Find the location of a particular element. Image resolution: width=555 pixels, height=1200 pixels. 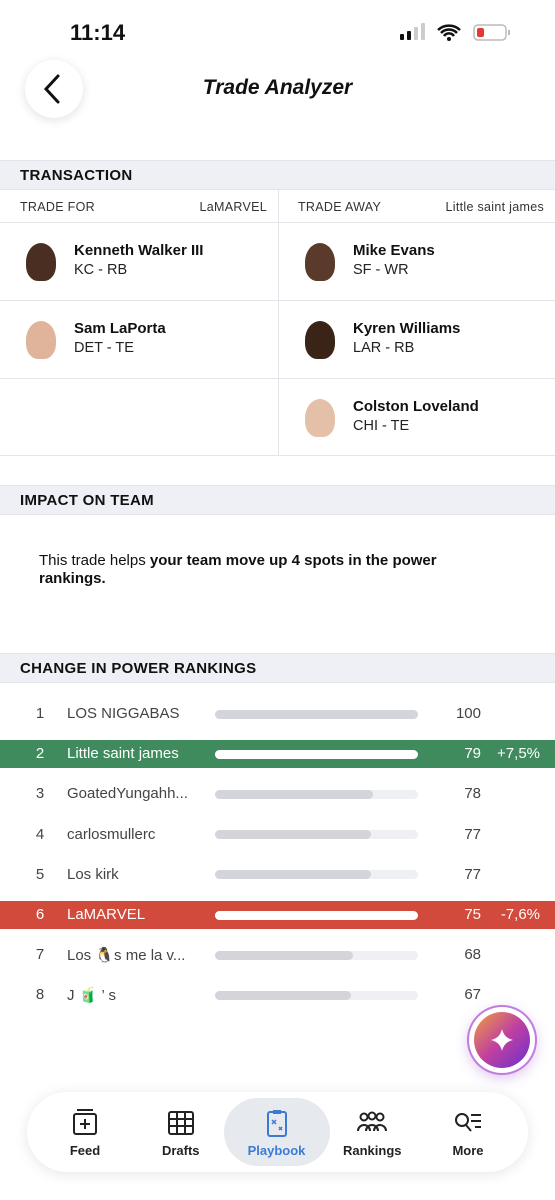

nav-label: Feed is located at coordinates (85, 1150).